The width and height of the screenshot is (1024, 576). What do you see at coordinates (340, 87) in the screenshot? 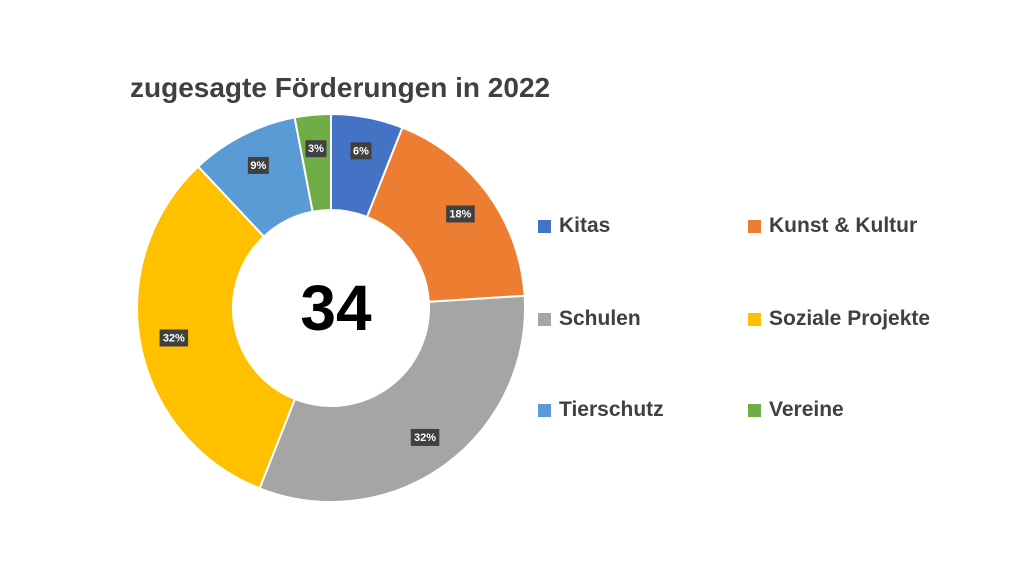
I see `chart-title: zugesagte Förderungen in 2022` at bounding box center [340, 87].